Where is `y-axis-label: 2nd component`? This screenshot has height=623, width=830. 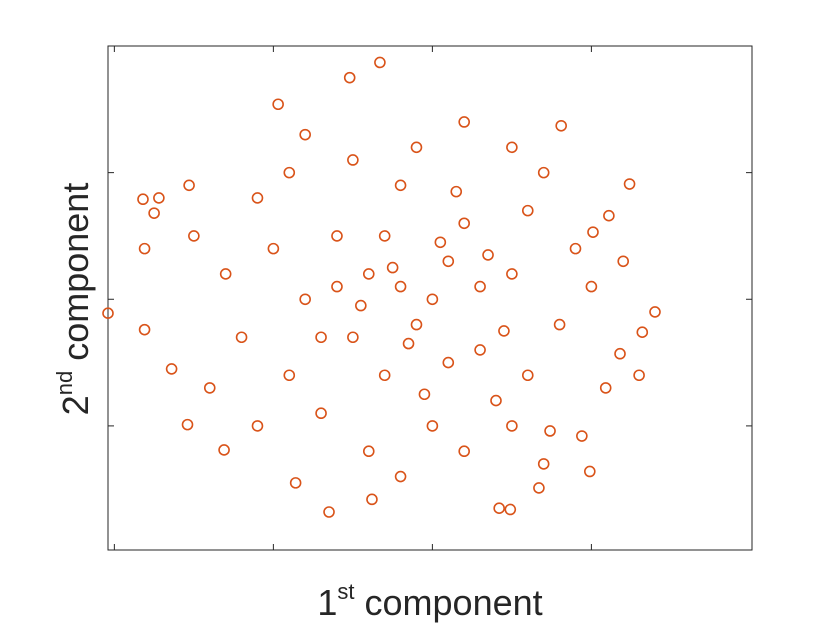 y-axis-label: 2nd component is located at coordinates (74, 299).